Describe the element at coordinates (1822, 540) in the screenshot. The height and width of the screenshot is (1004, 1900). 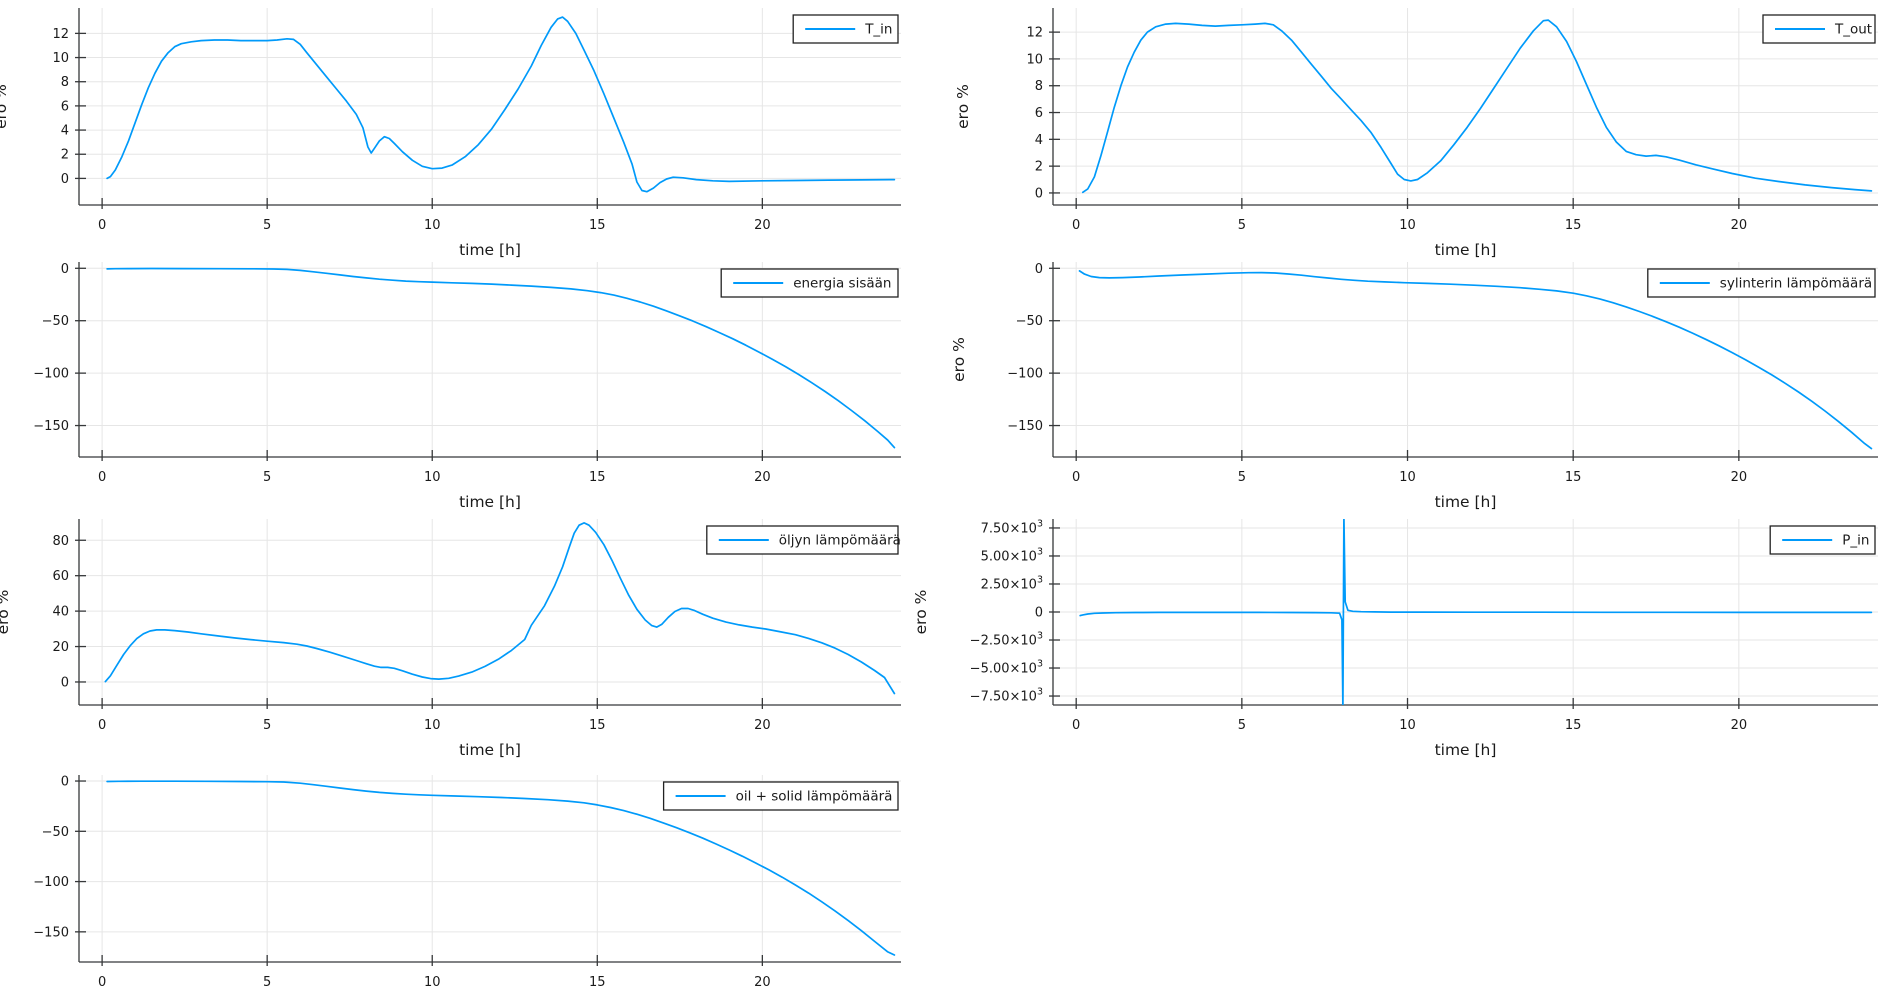
I see `legend-box: P_in` at that location.